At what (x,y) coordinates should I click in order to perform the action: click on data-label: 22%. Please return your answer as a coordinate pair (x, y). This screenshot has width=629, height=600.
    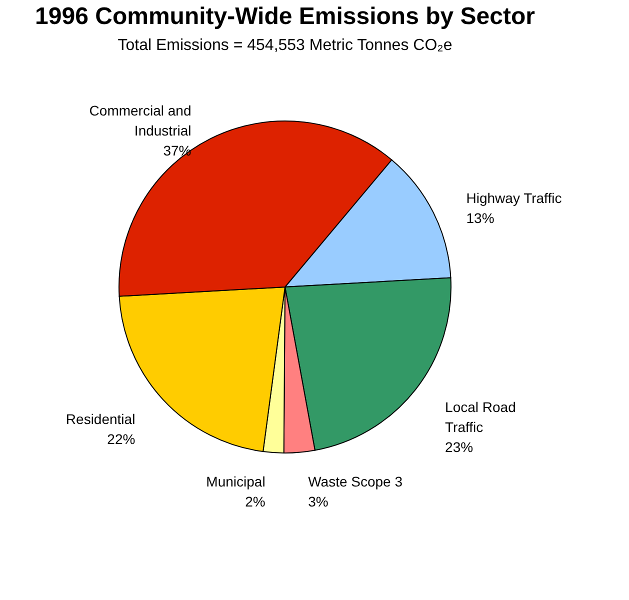
    Looking at the image, I should click on (121, 439).